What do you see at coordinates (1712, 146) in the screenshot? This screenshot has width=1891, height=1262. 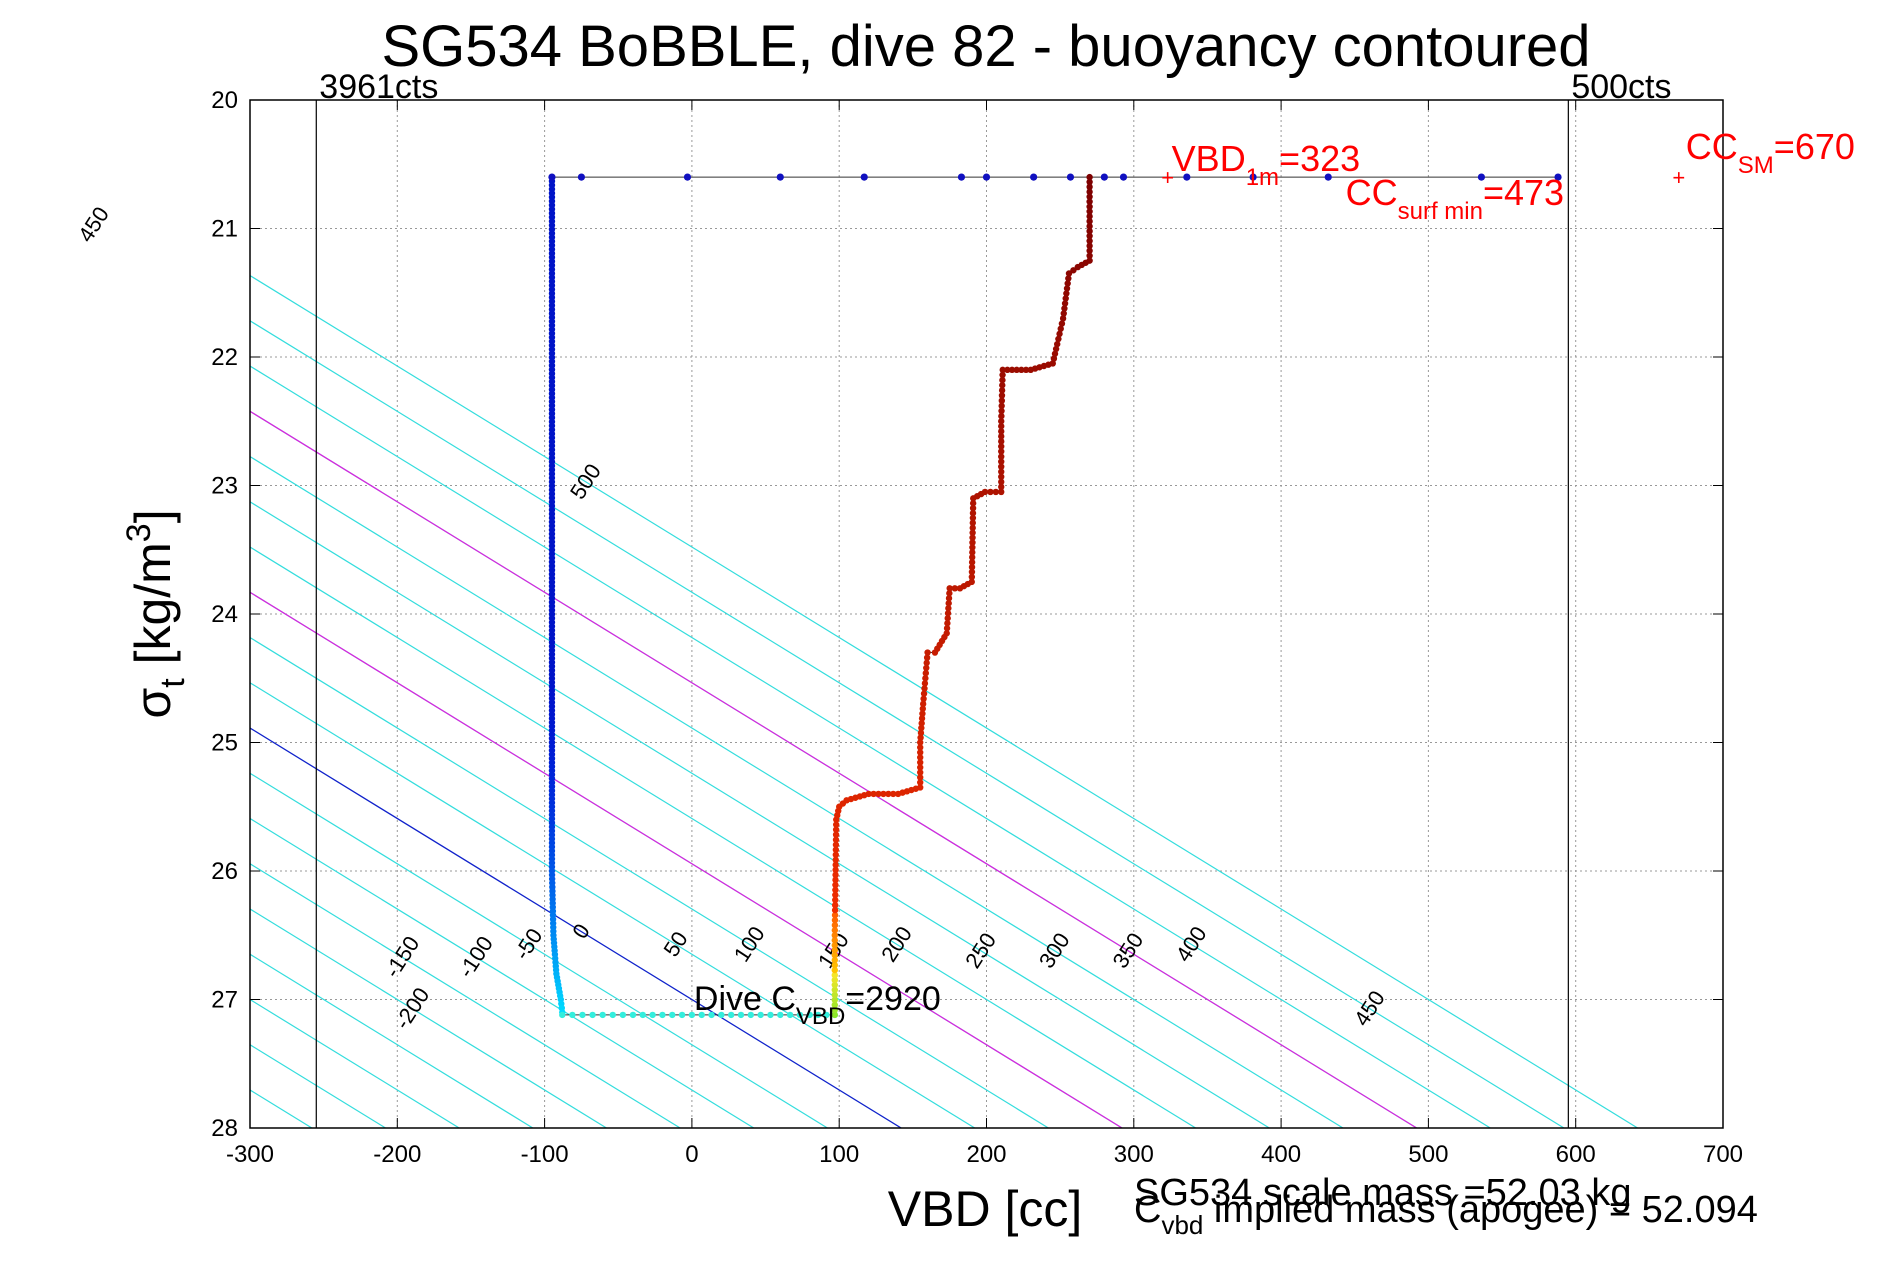 I see `annotation-ccsm-label: CC` at bounding box center [1712, 146].